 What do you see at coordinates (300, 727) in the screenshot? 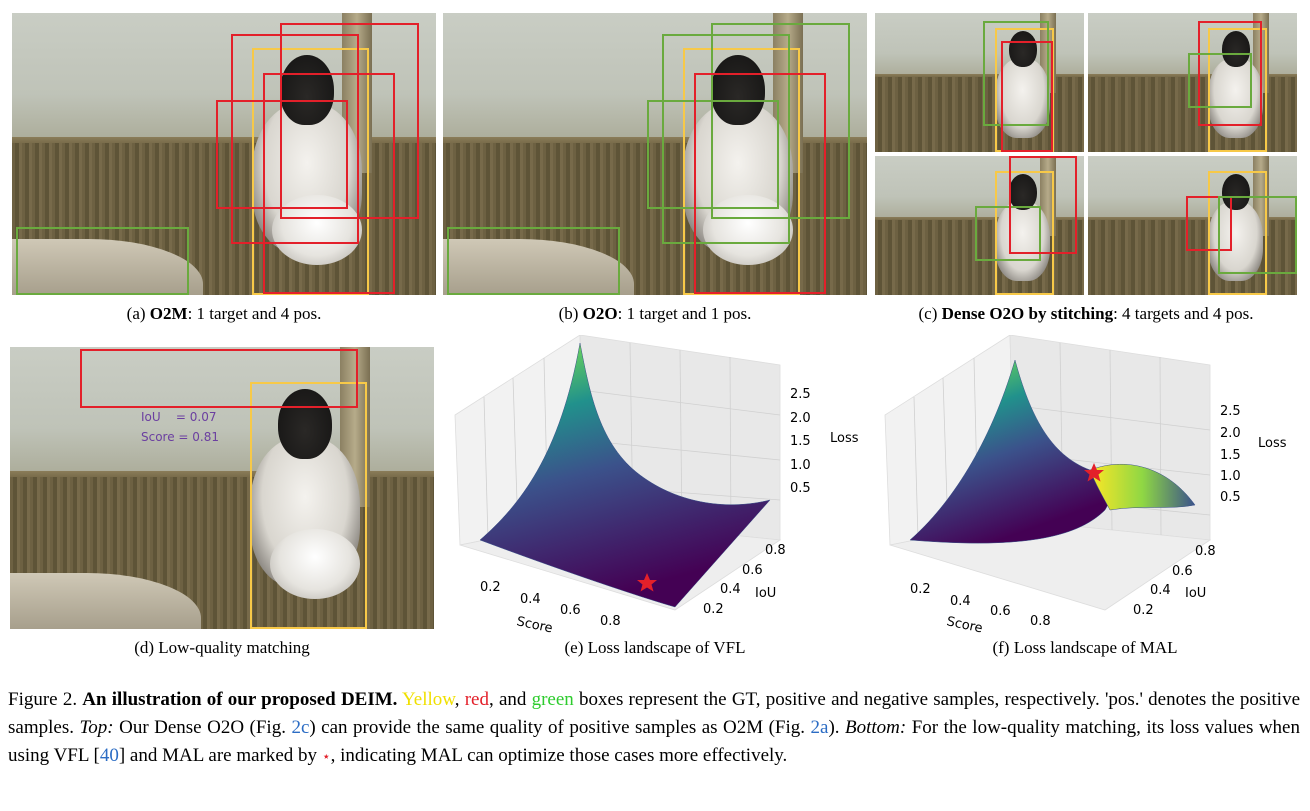
I see `figure-ref-2c: 2c` at bounding box center [300, 727].